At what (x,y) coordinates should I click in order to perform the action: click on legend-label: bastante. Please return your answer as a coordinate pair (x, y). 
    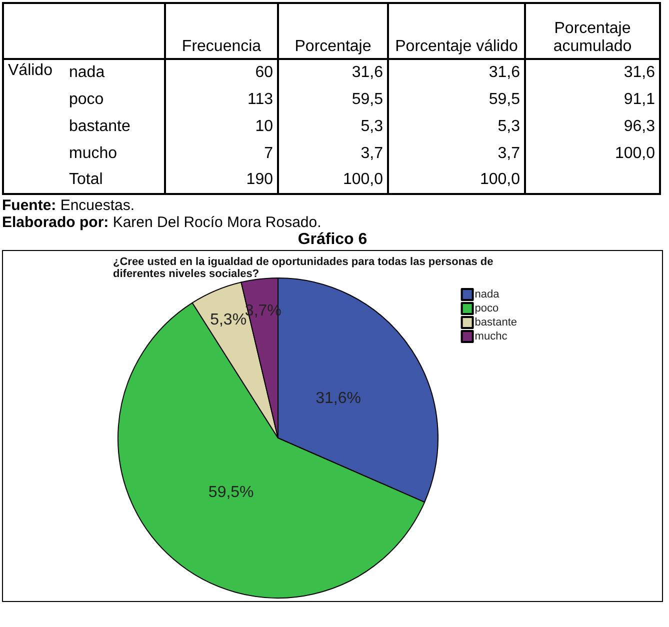
    Looking at the image, I should click on (495, 322).